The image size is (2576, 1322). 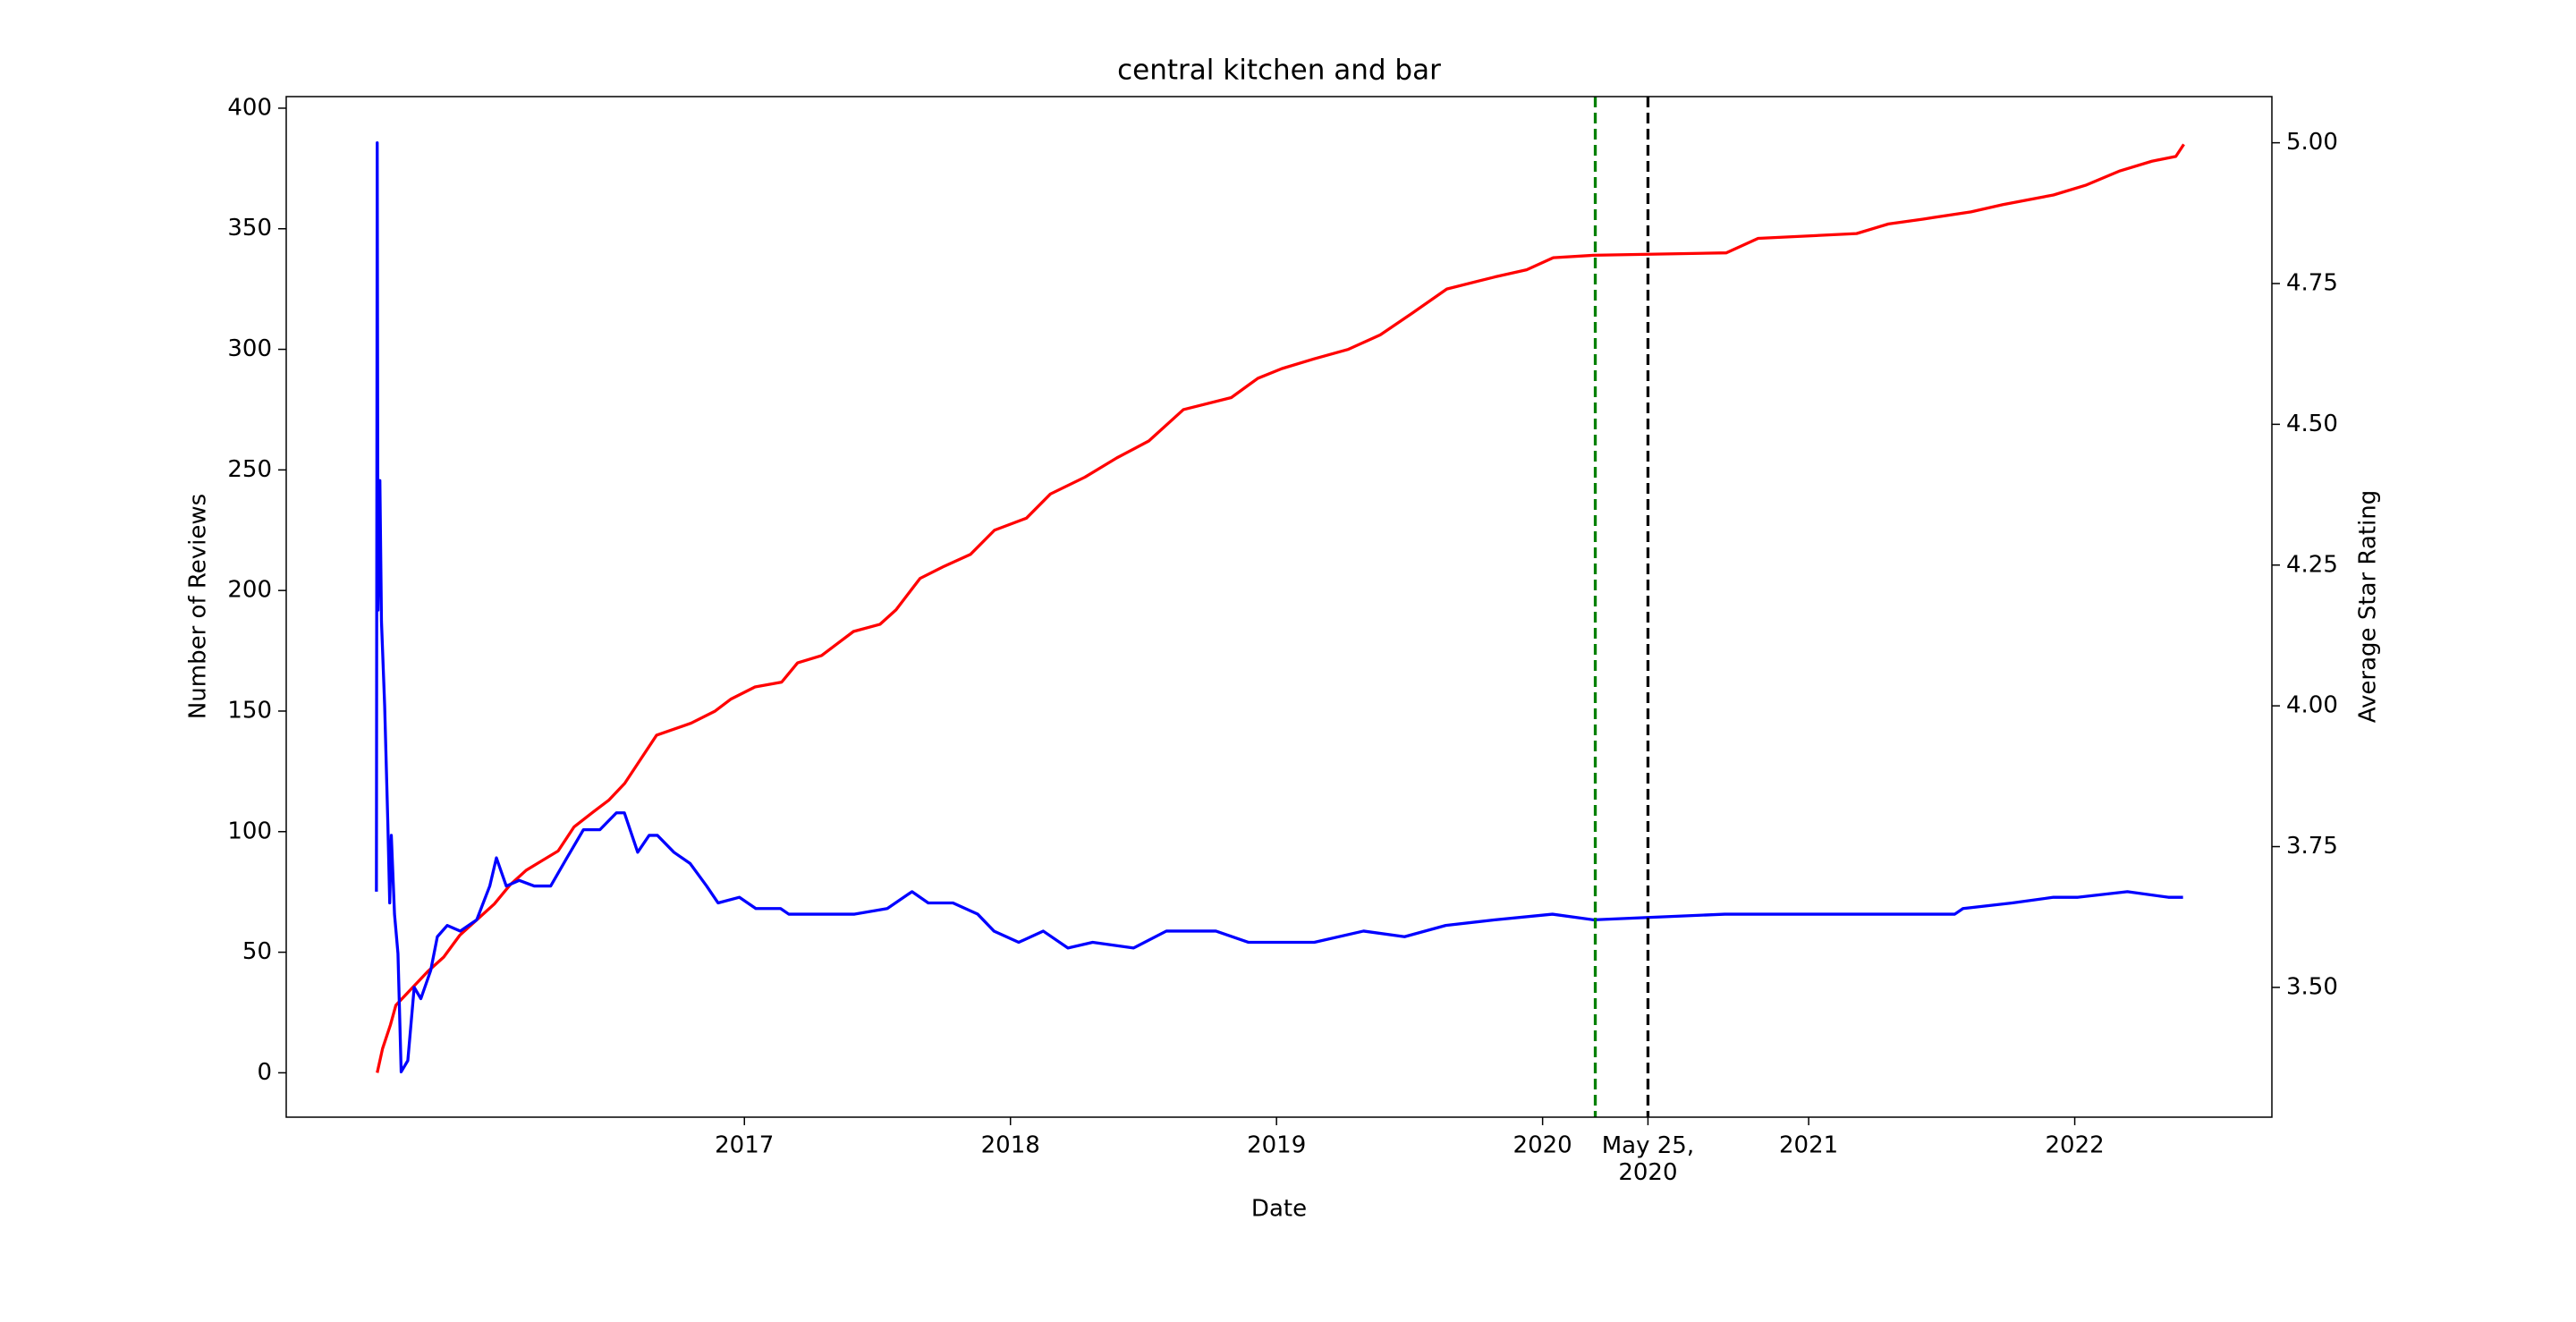 What do you see at coordinates (1648, 1159) in the screenshot?
I see `x-tick-label: May 25, 2020` at bounding box center [1648, 1159].